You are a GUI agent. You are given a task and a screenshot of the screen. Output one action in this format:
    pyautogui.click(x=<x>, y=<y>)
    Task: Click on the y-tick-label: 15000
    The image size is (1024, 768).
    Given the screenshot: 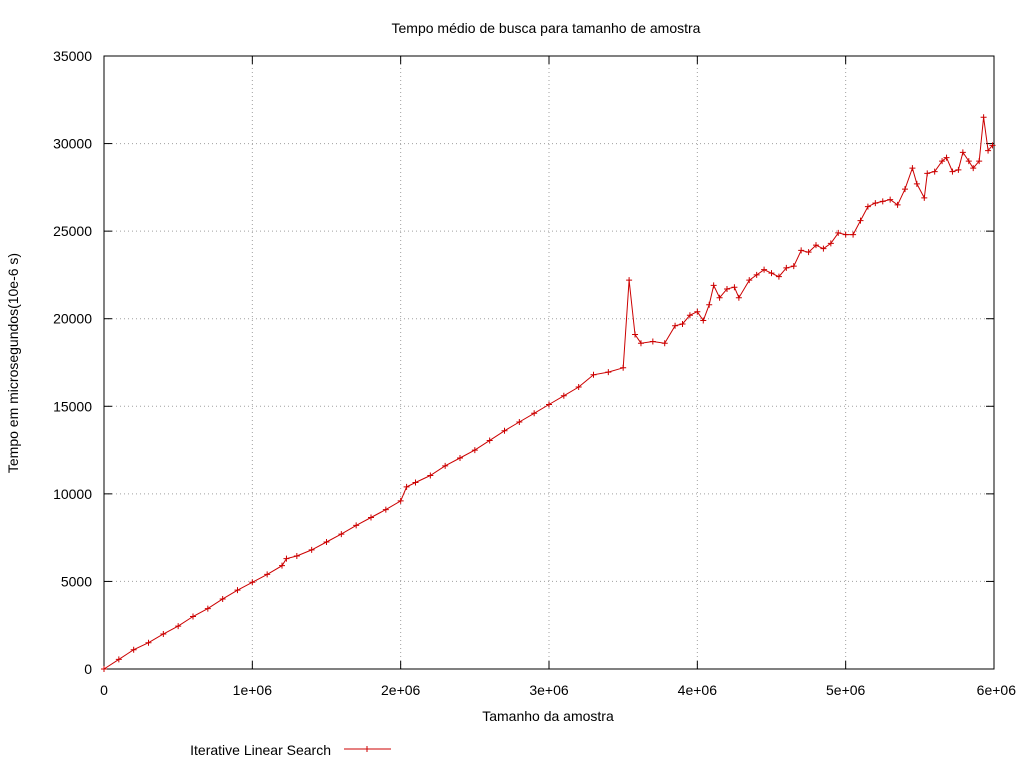 What is the action you would take?
    pyautogui.click(x=72, y=406)
    